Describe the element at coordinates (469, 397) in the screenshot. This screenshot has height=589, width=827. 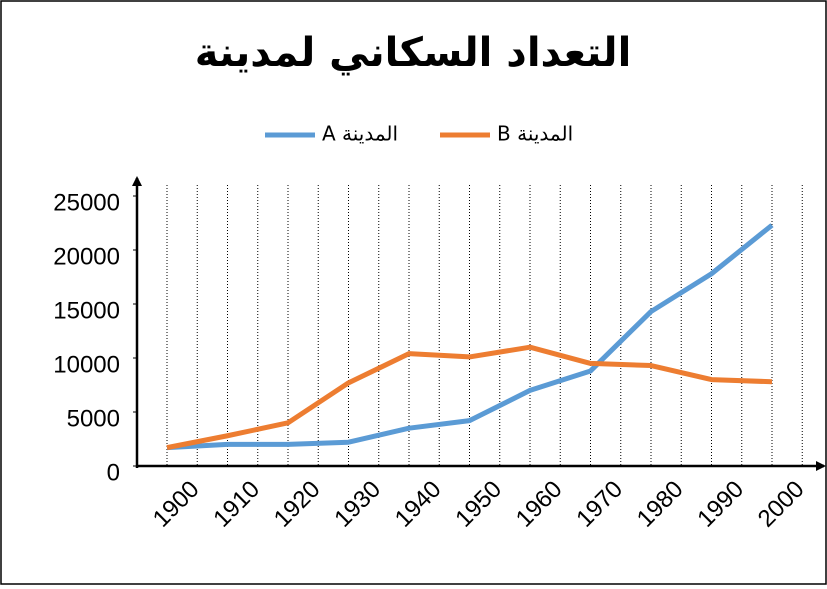
I see `series-line` at that location.